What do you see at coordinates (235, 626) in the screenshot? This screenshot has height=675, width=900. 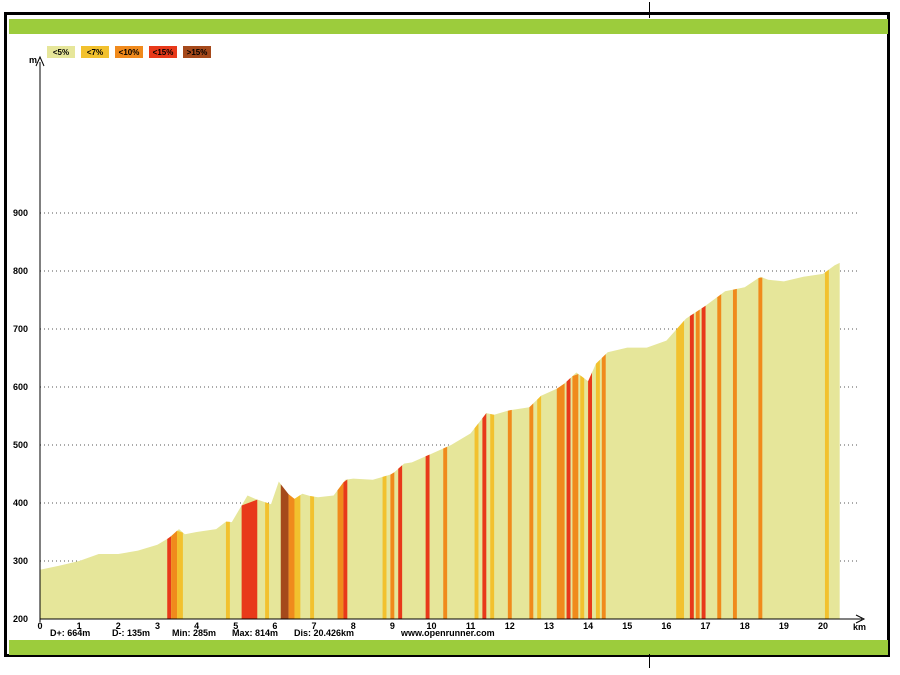 I see `x-tick-label: 5` at bounding box center [235, 626].